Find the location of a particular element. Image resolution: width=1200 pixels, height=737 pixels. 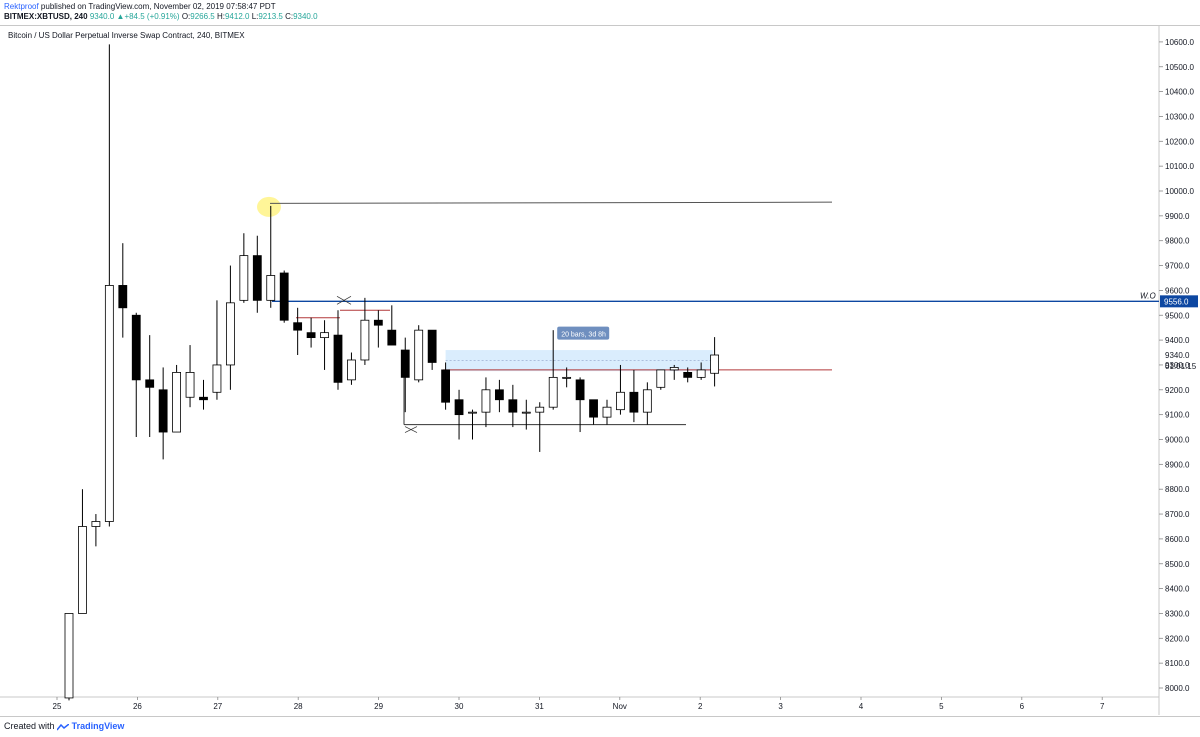

time-axis: 25 26 27 28 29 30 31 Nov 2 3 4 5 6 7 is located at coordinates (579, 704).